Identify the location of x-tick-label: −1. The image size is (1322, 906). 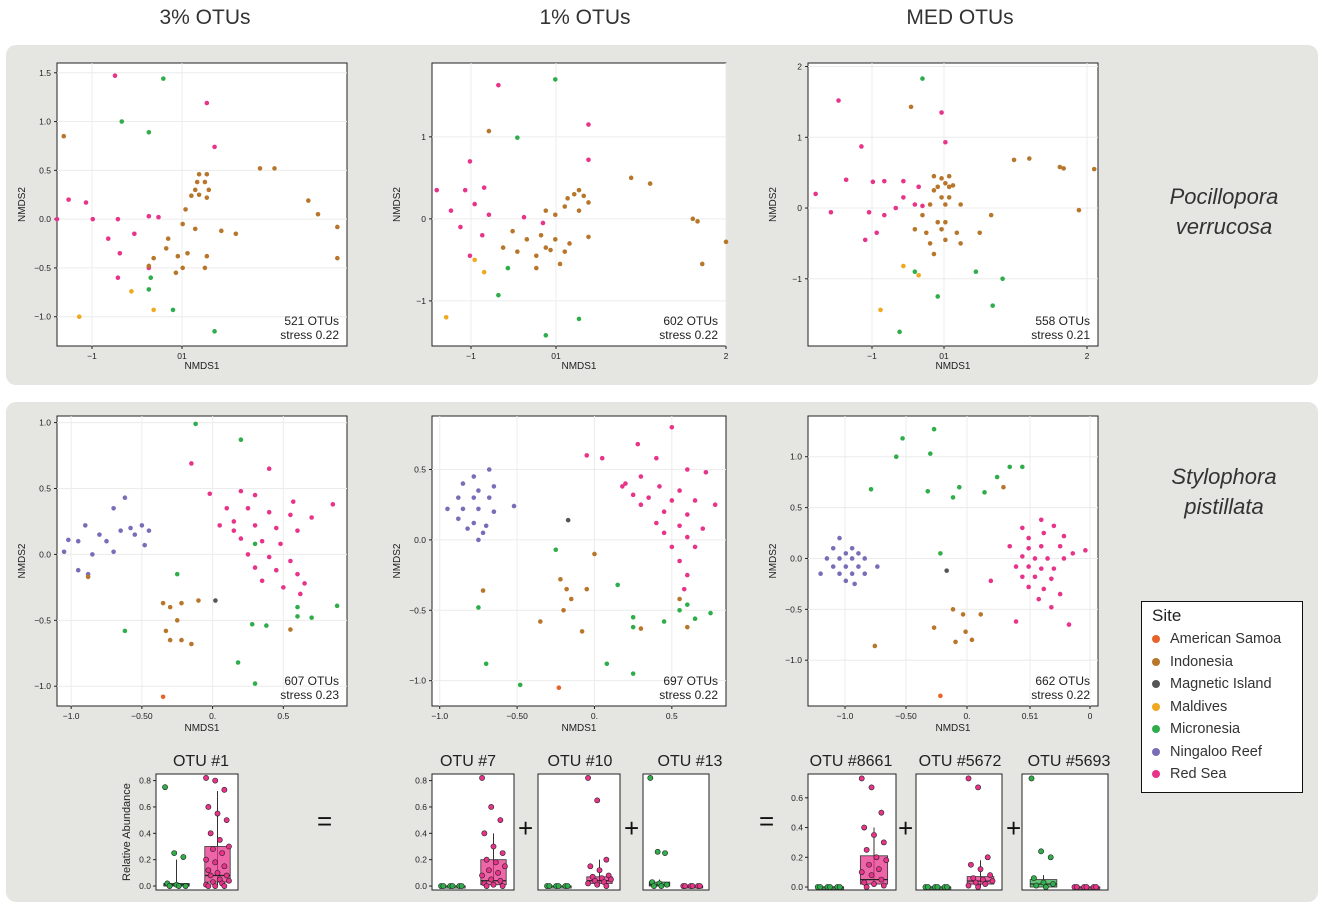
(471, 356).